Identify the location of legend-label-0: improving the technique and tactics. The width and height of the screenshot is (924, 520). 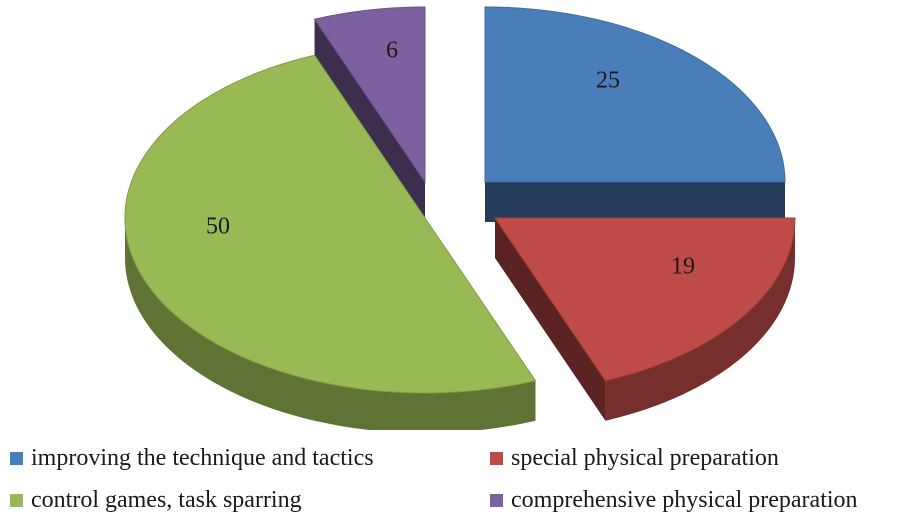
(202, 458).